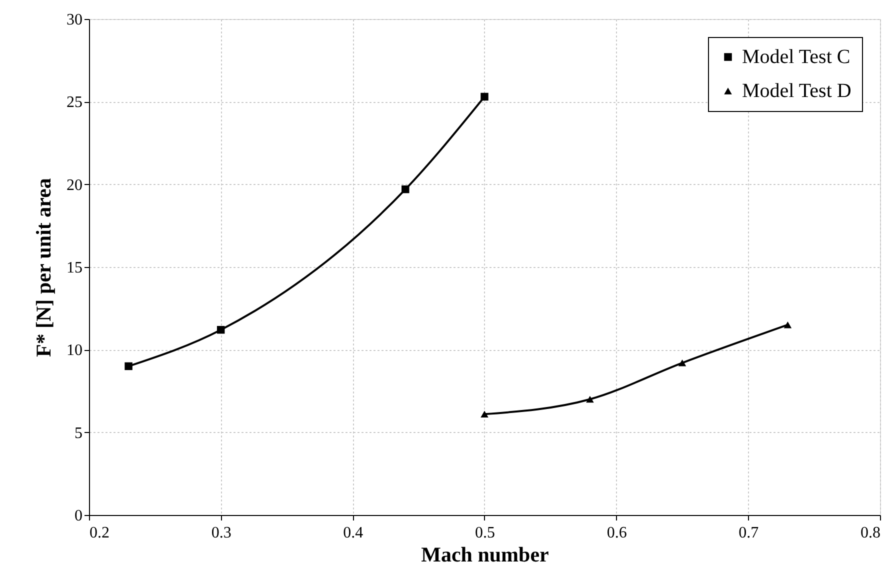  What do you see at coordinates (74, 103) in the screenshot?
I see `y-tick-label: 25` at bounding box center [74, 103].